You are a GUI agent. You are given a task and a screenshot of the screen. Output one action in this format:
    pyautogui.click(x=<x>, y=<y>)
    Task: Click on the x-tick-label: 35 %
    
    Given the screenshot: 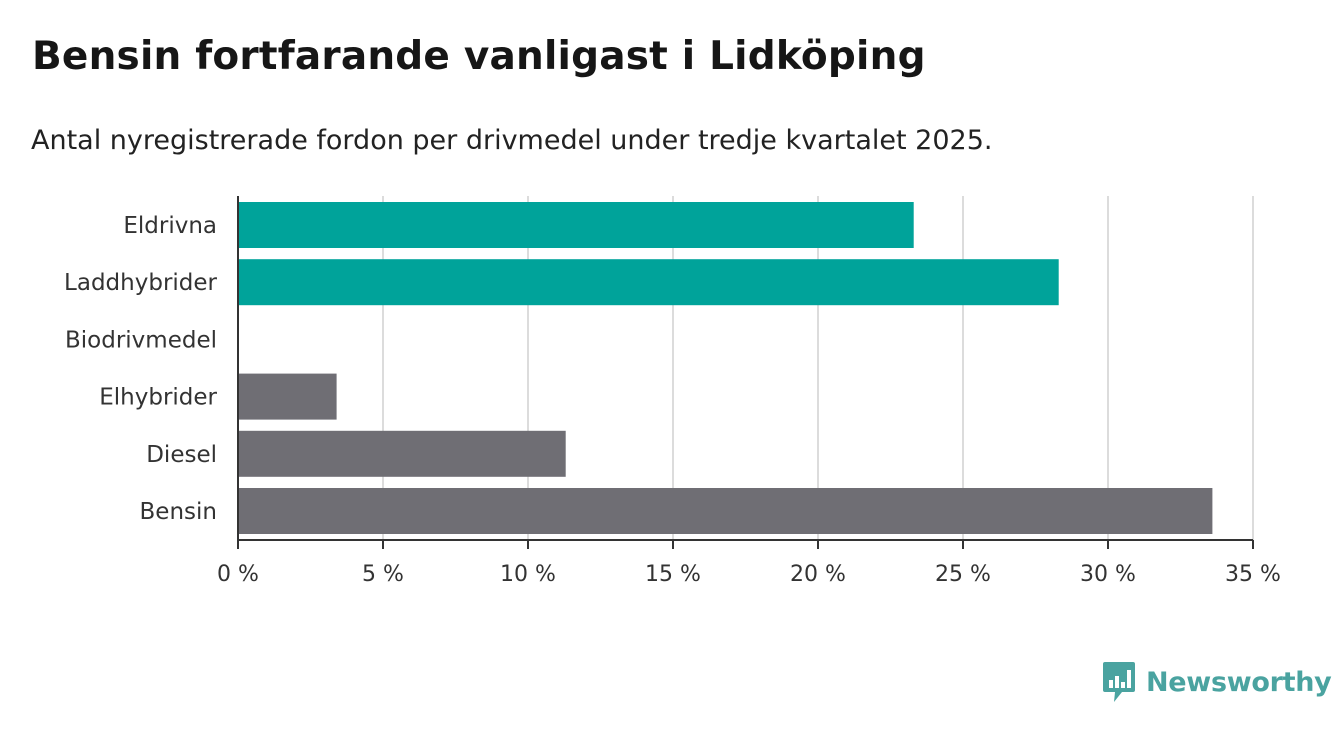 What is the action you would take?
    pyautogui.click(x=1253, y=574)
    